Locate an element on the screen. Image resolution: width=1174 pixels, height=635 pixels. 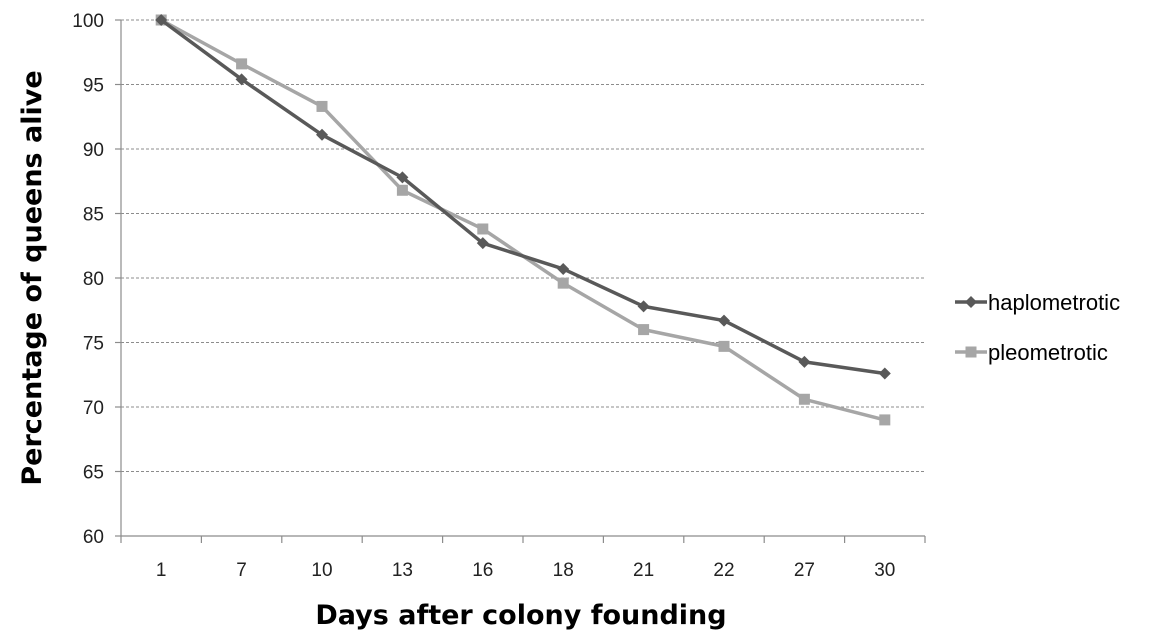
y-tick-label: 65 is located at coordinates (93, 473).